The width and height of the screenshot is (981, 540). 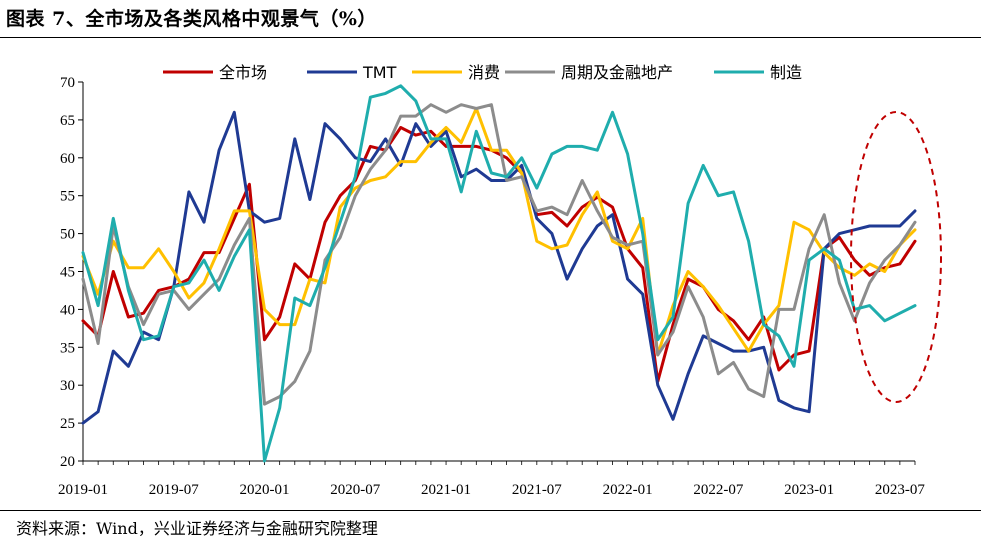 What do you see at coordinates (490, 510) in the screenshot?
I see `source-rule` at bounding box center [490, 510].